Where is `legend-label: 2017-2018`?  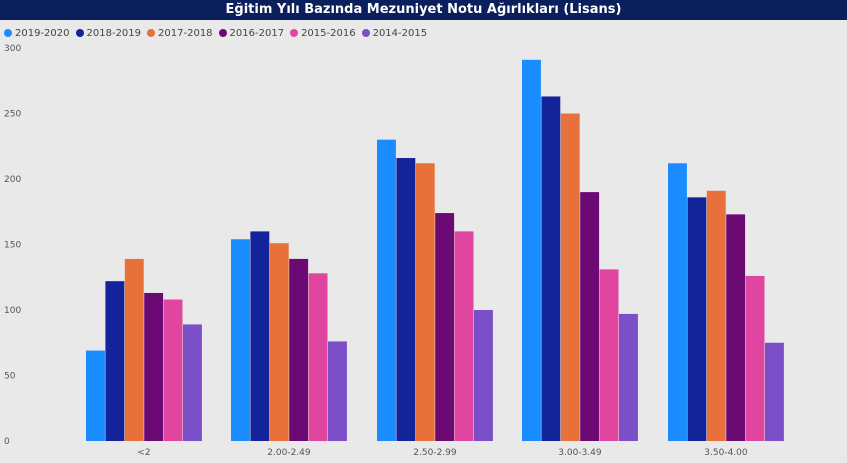 legend-label: 2017-2018 is located at coordinates (185, 33).